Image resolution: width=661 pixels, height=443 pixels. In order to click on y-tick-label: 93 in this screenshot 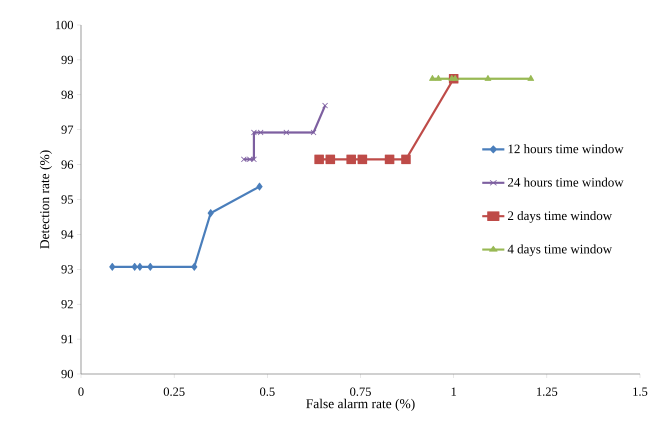, I will do `click(67, 269)`.